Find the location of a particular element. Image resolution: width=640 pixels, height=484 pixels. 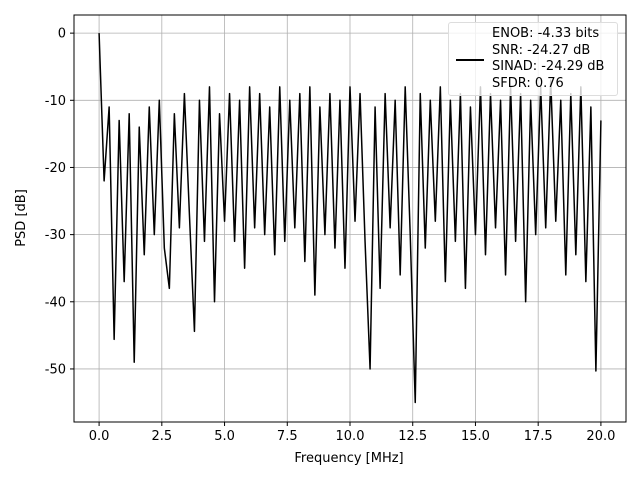

y-tick-label: 0 is located at coordinates (62, 34).